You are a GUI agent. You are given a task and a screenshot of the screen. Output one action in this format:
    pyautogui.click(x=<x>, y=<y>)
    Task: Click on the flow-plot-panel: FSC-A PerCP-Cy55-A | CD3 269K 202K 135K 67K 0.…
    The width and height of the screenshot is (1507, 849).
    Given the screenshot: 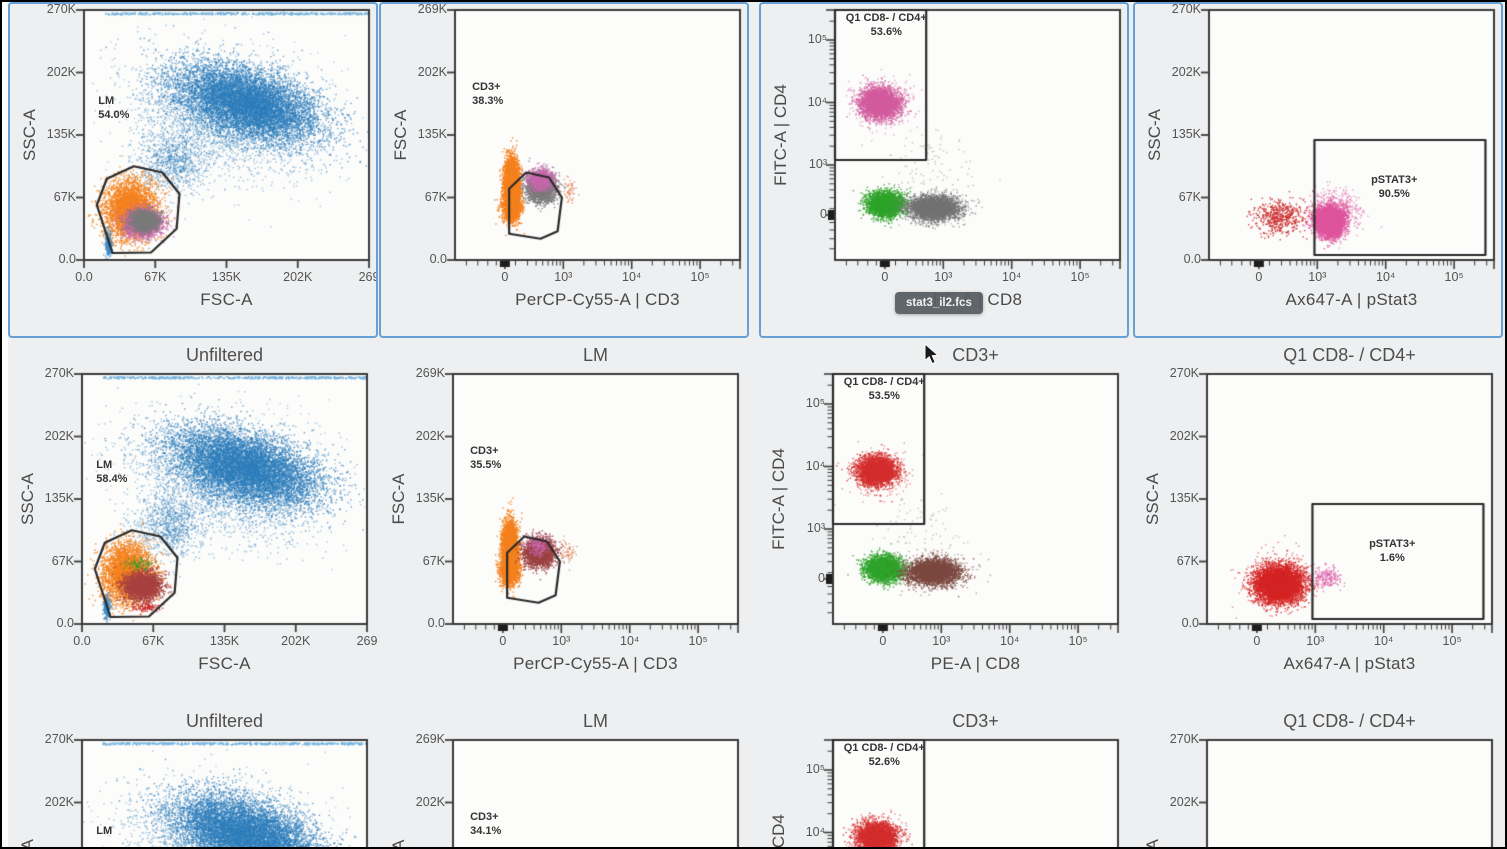 What is the action you would take?
    pyautogui.click(x=564, y=170)
    